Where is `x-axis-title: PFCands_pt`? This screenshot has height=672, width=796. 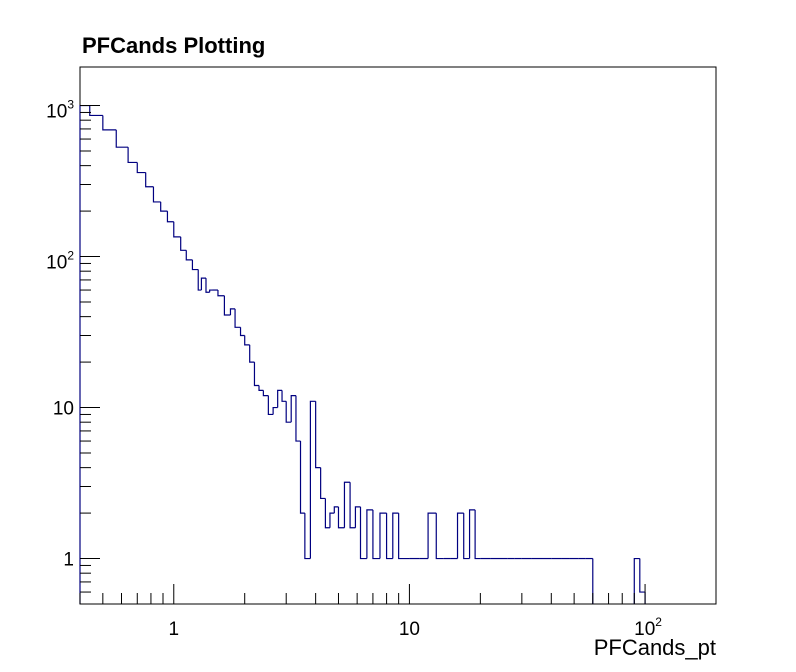 x-axis-title: PFCands_pt is located at coordinates (655, 647).